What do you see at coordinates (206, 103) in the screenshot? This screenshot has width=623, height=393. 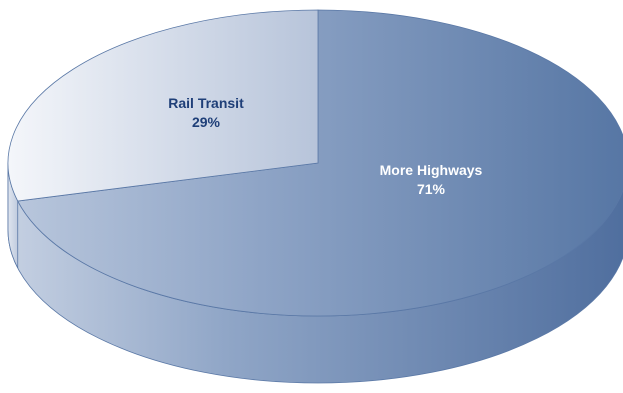 I see `slice-label-rail-transit: Rail Transit` at bounding box center [206, 103].